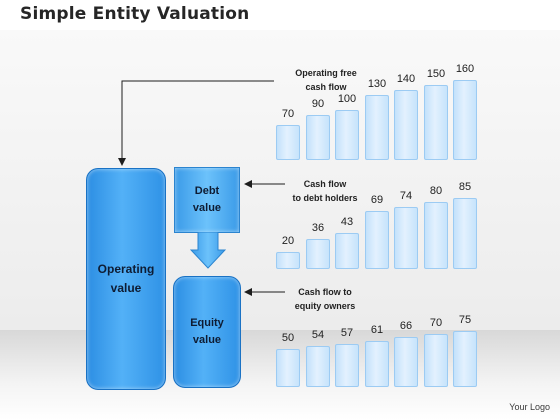 This screenshot has height=420, width=560. Describe the element at coordinates (135, 14) in the screenshot. I see `page-title: Simple Entity Valuation` at that location.